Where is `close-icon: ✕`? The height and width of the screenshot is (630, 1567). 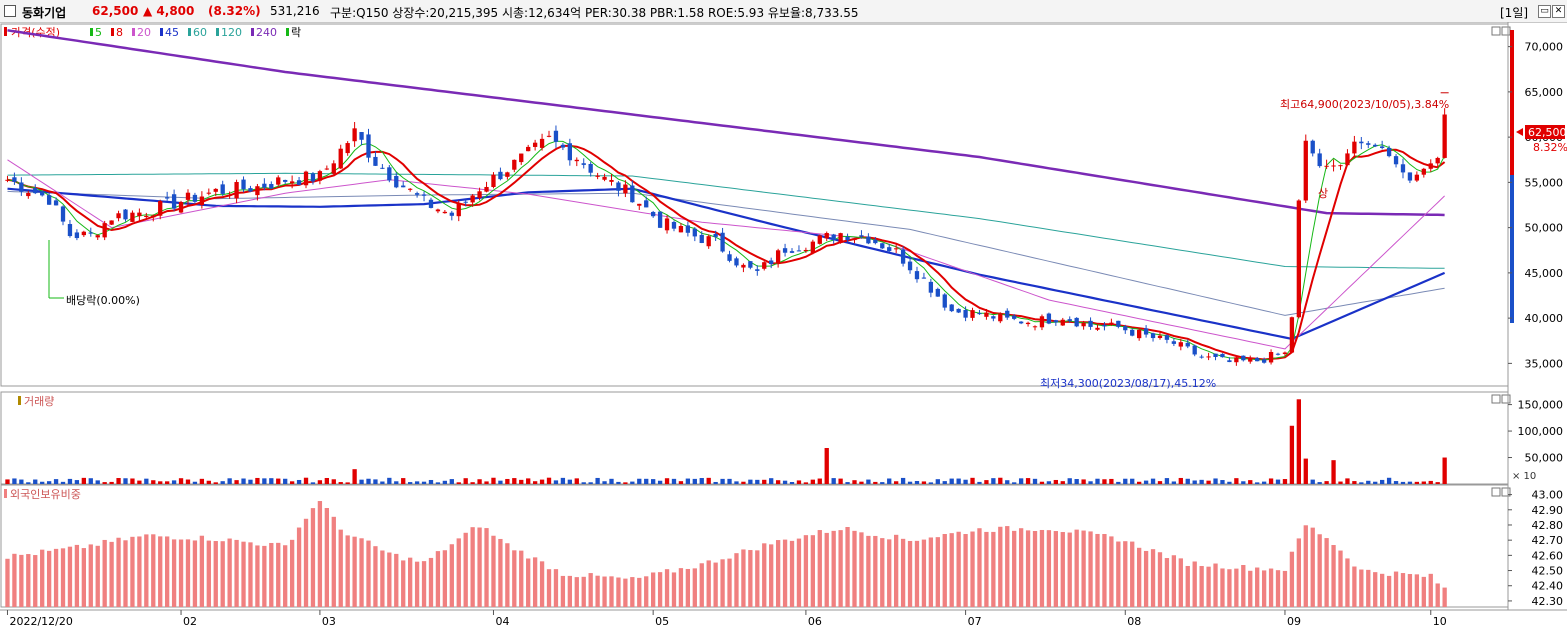
close-icon: ✕ is located at coordinates (1558, 11).